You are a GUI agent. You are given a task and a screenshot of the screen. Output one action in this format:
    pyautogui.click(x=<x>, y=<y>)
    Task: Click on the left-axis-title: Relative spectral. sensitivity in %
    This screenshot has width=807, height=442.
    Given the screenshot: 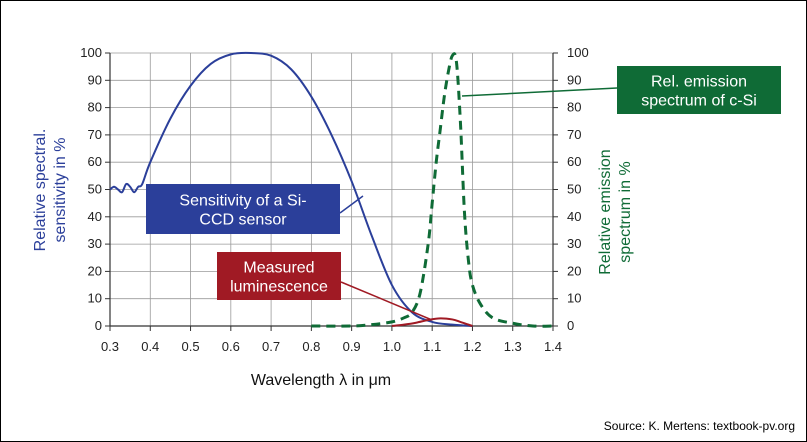 What is the action you would take?
    pyautogui.click(x=50, y=190)
    